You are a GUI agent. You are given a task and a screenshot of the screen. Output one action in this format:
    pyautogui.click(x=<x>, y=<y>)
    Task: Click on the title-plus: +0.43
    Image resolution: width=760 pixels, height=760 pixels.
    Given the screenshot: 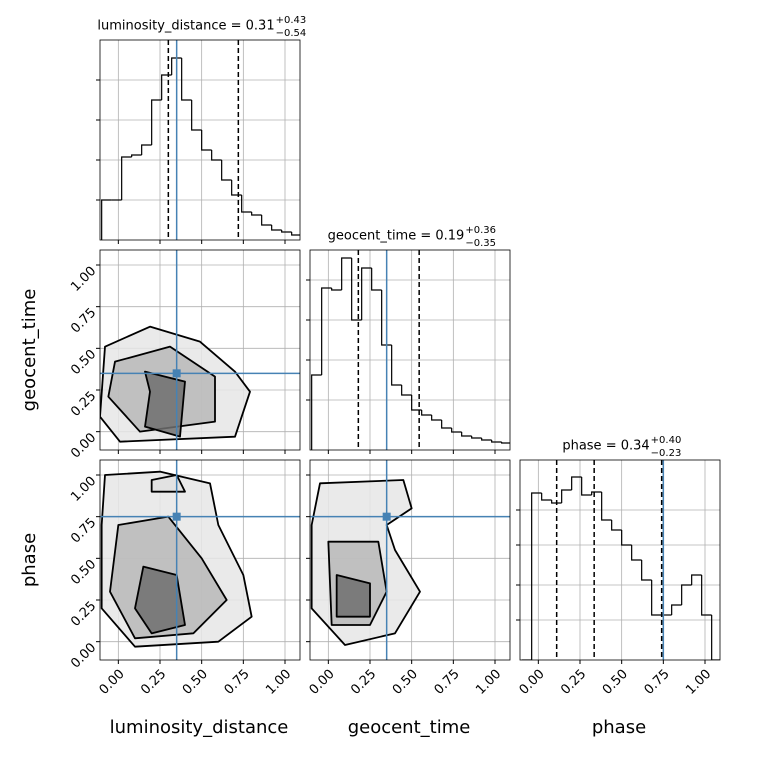 What is the action you would take?
    pyautogui.click(x=291, y=20)
    